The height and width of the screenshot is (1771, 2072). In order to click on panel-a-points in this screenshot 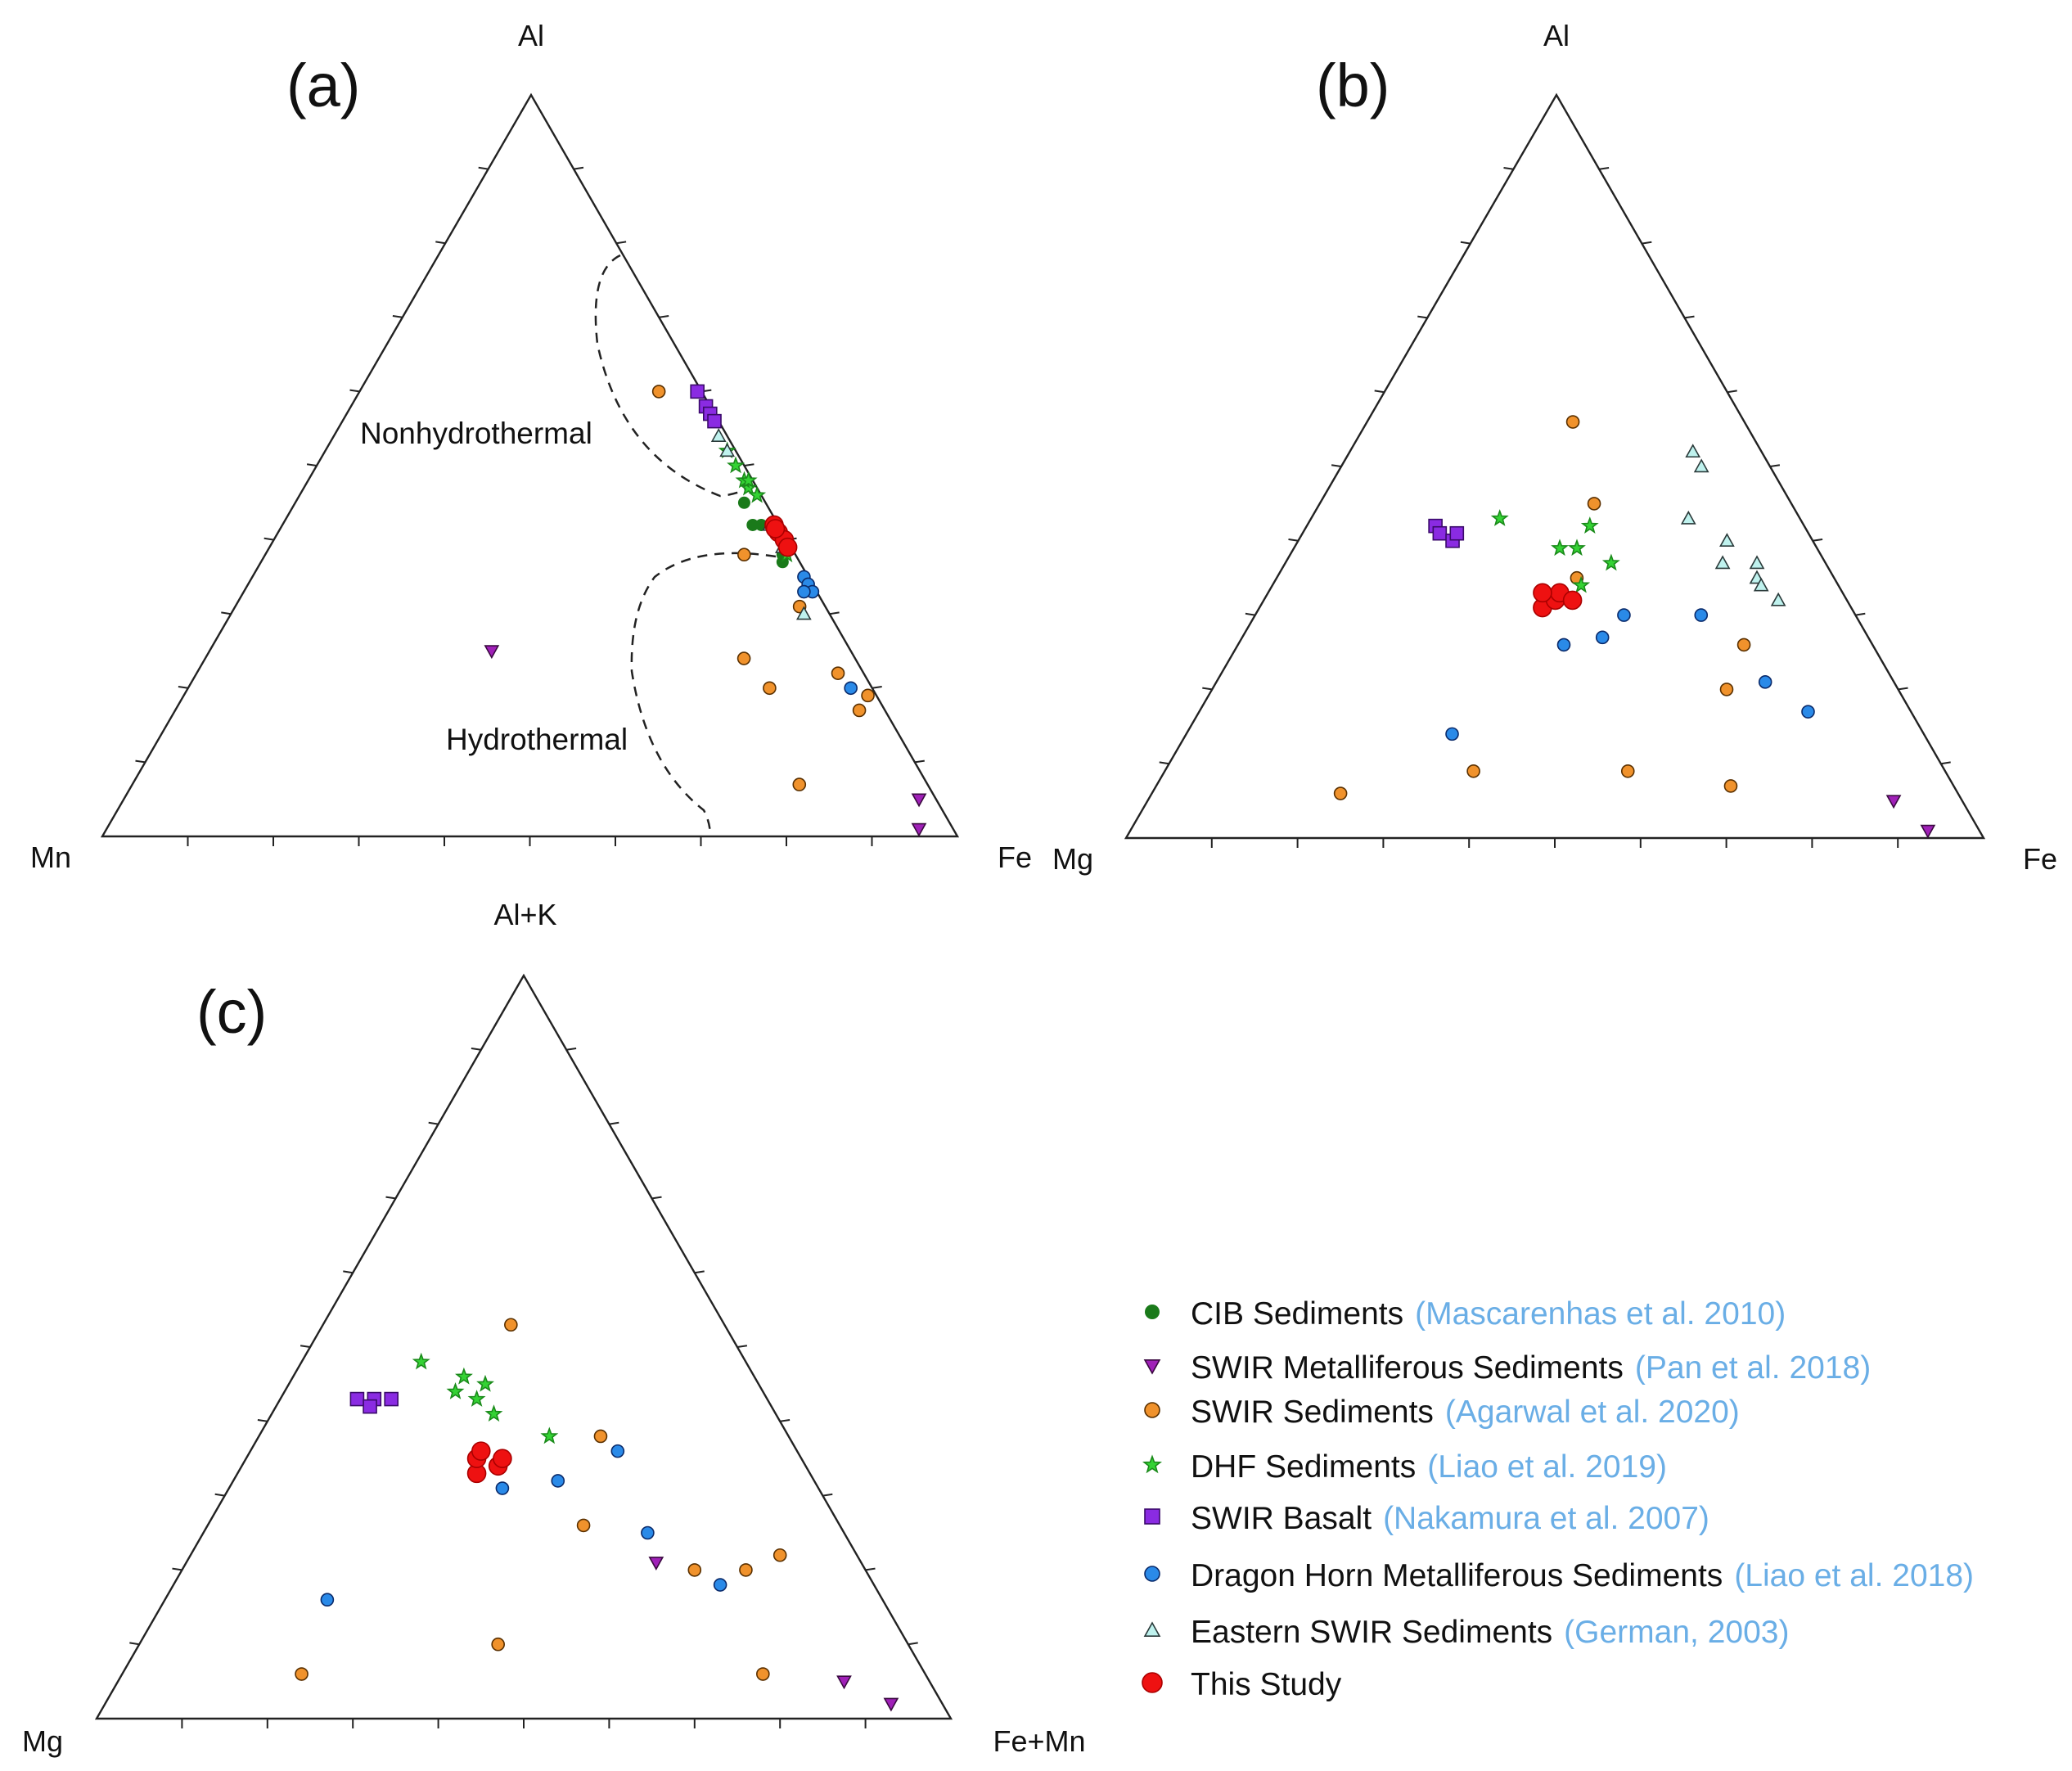, I will do `click(705, 610)`.